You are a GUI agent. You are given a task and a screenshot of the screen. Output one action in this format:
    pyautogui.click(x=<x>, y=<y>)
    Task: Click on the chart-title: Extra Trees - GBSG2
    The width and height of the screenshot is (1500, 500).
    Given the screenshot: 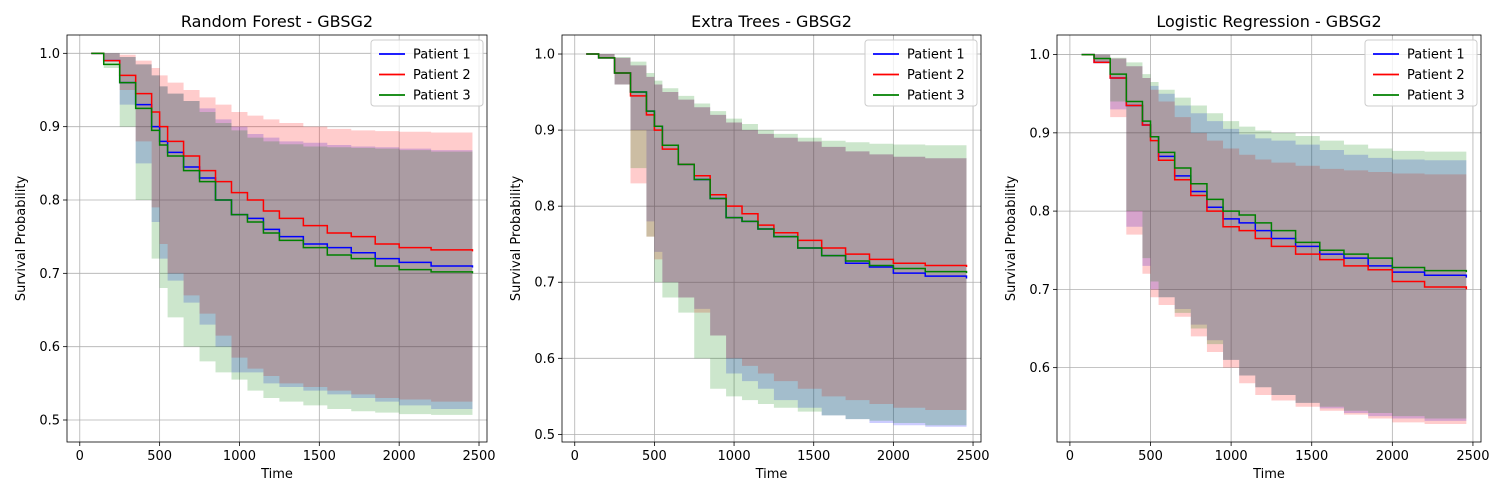 What is the action you would take?
    pyautogui.click(x=771, y=21)
    